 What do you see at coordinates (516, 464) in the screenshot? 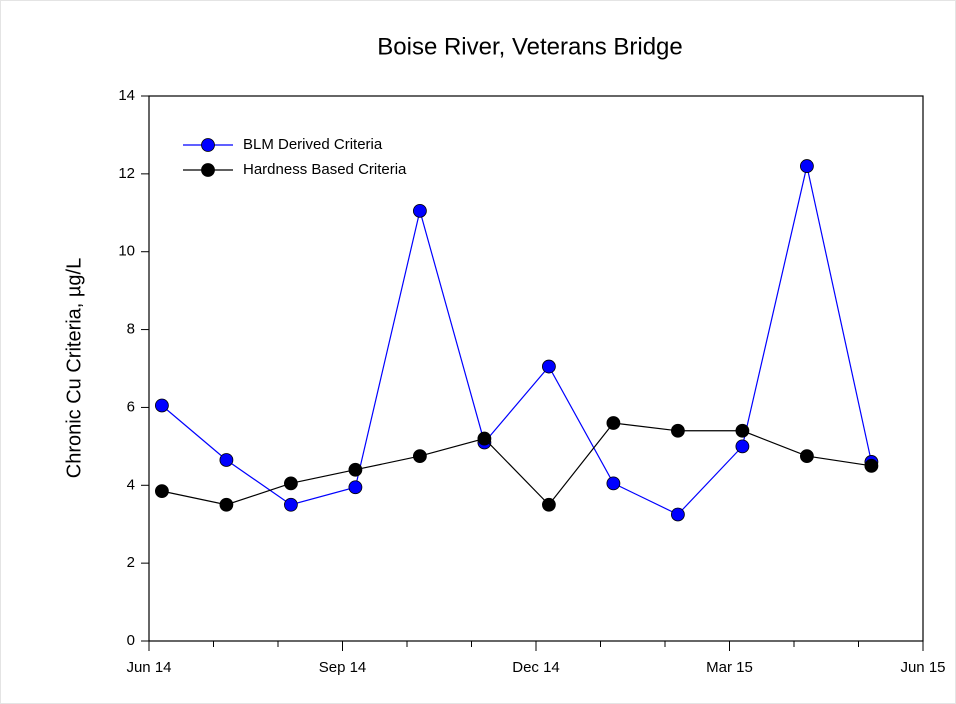
I see `line` at bounding box center [516, 464].